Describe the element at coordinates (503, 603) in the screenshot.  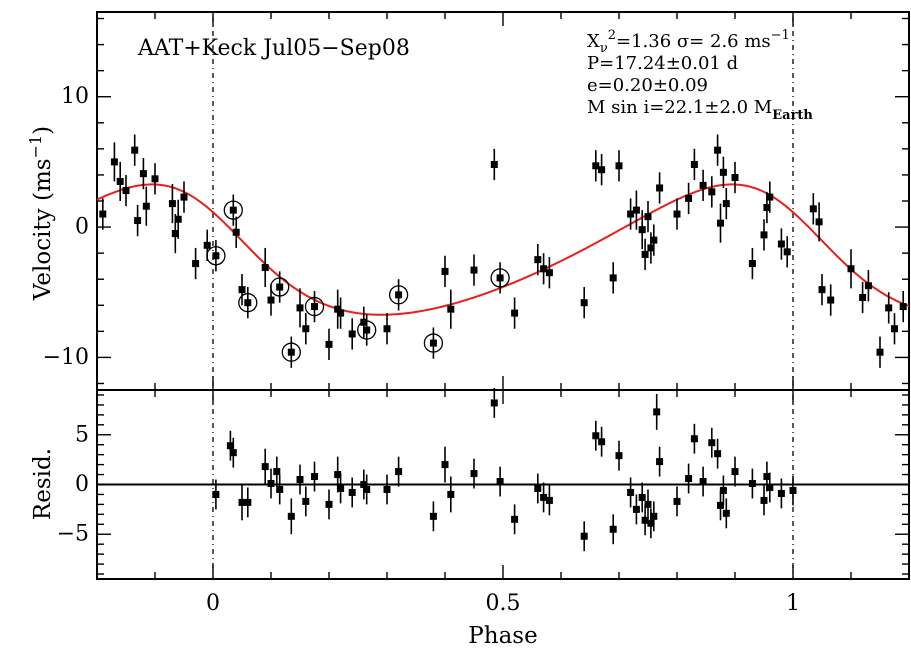
I see `phase-x-tick-label: 0.5` at that location.